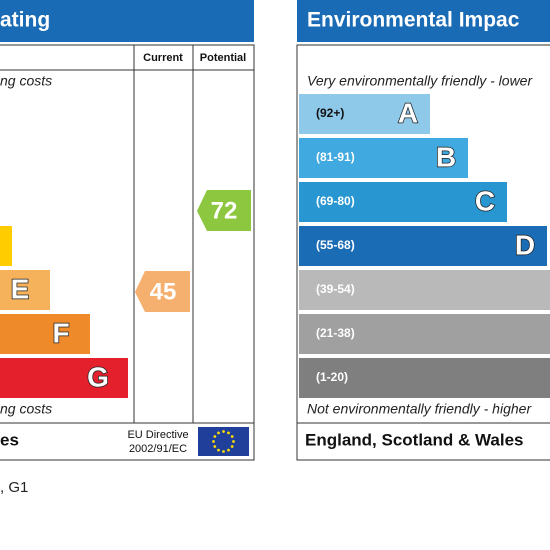 The image size is (550, 550). What do you see at coordinates (485, 200) in the screenshot?
I see `band-letter: C` at bounding box center [485, 200].